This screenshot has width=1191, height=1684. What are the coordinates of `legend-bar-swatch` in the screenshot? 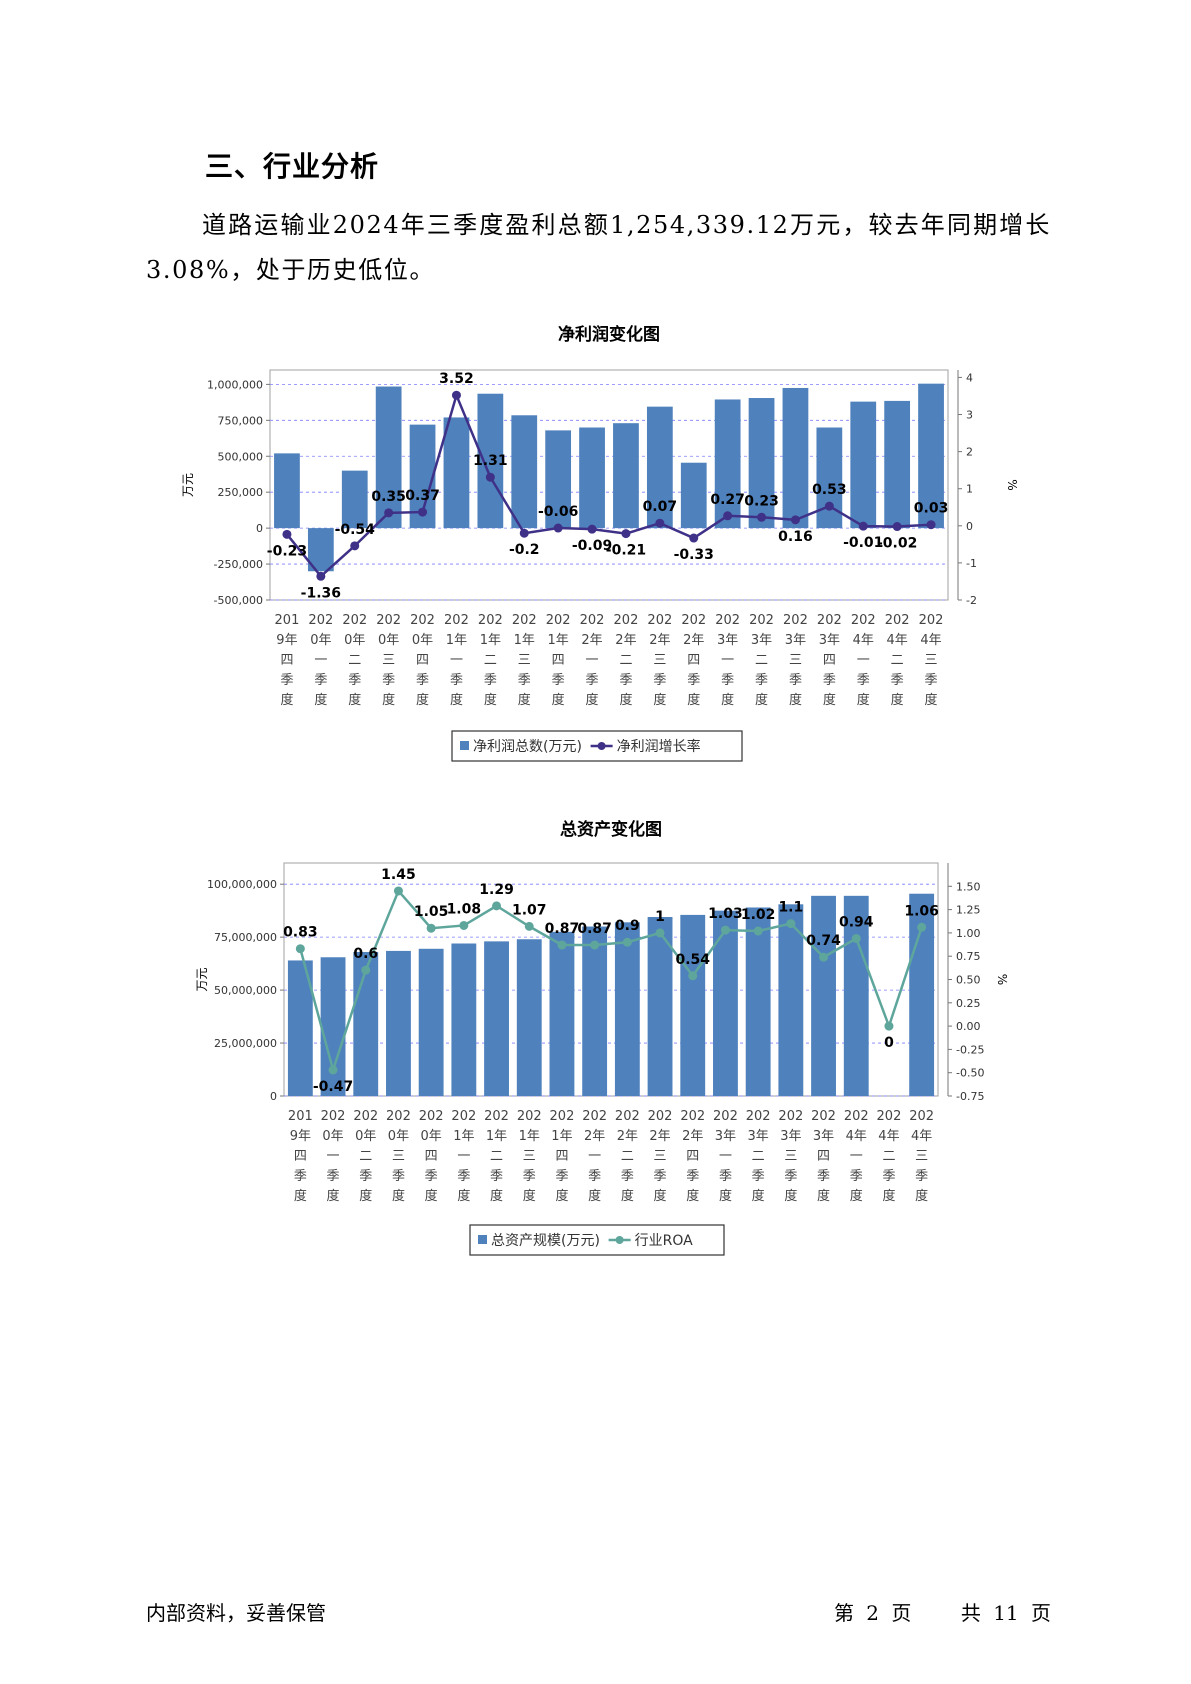 It's located at (464, 745).